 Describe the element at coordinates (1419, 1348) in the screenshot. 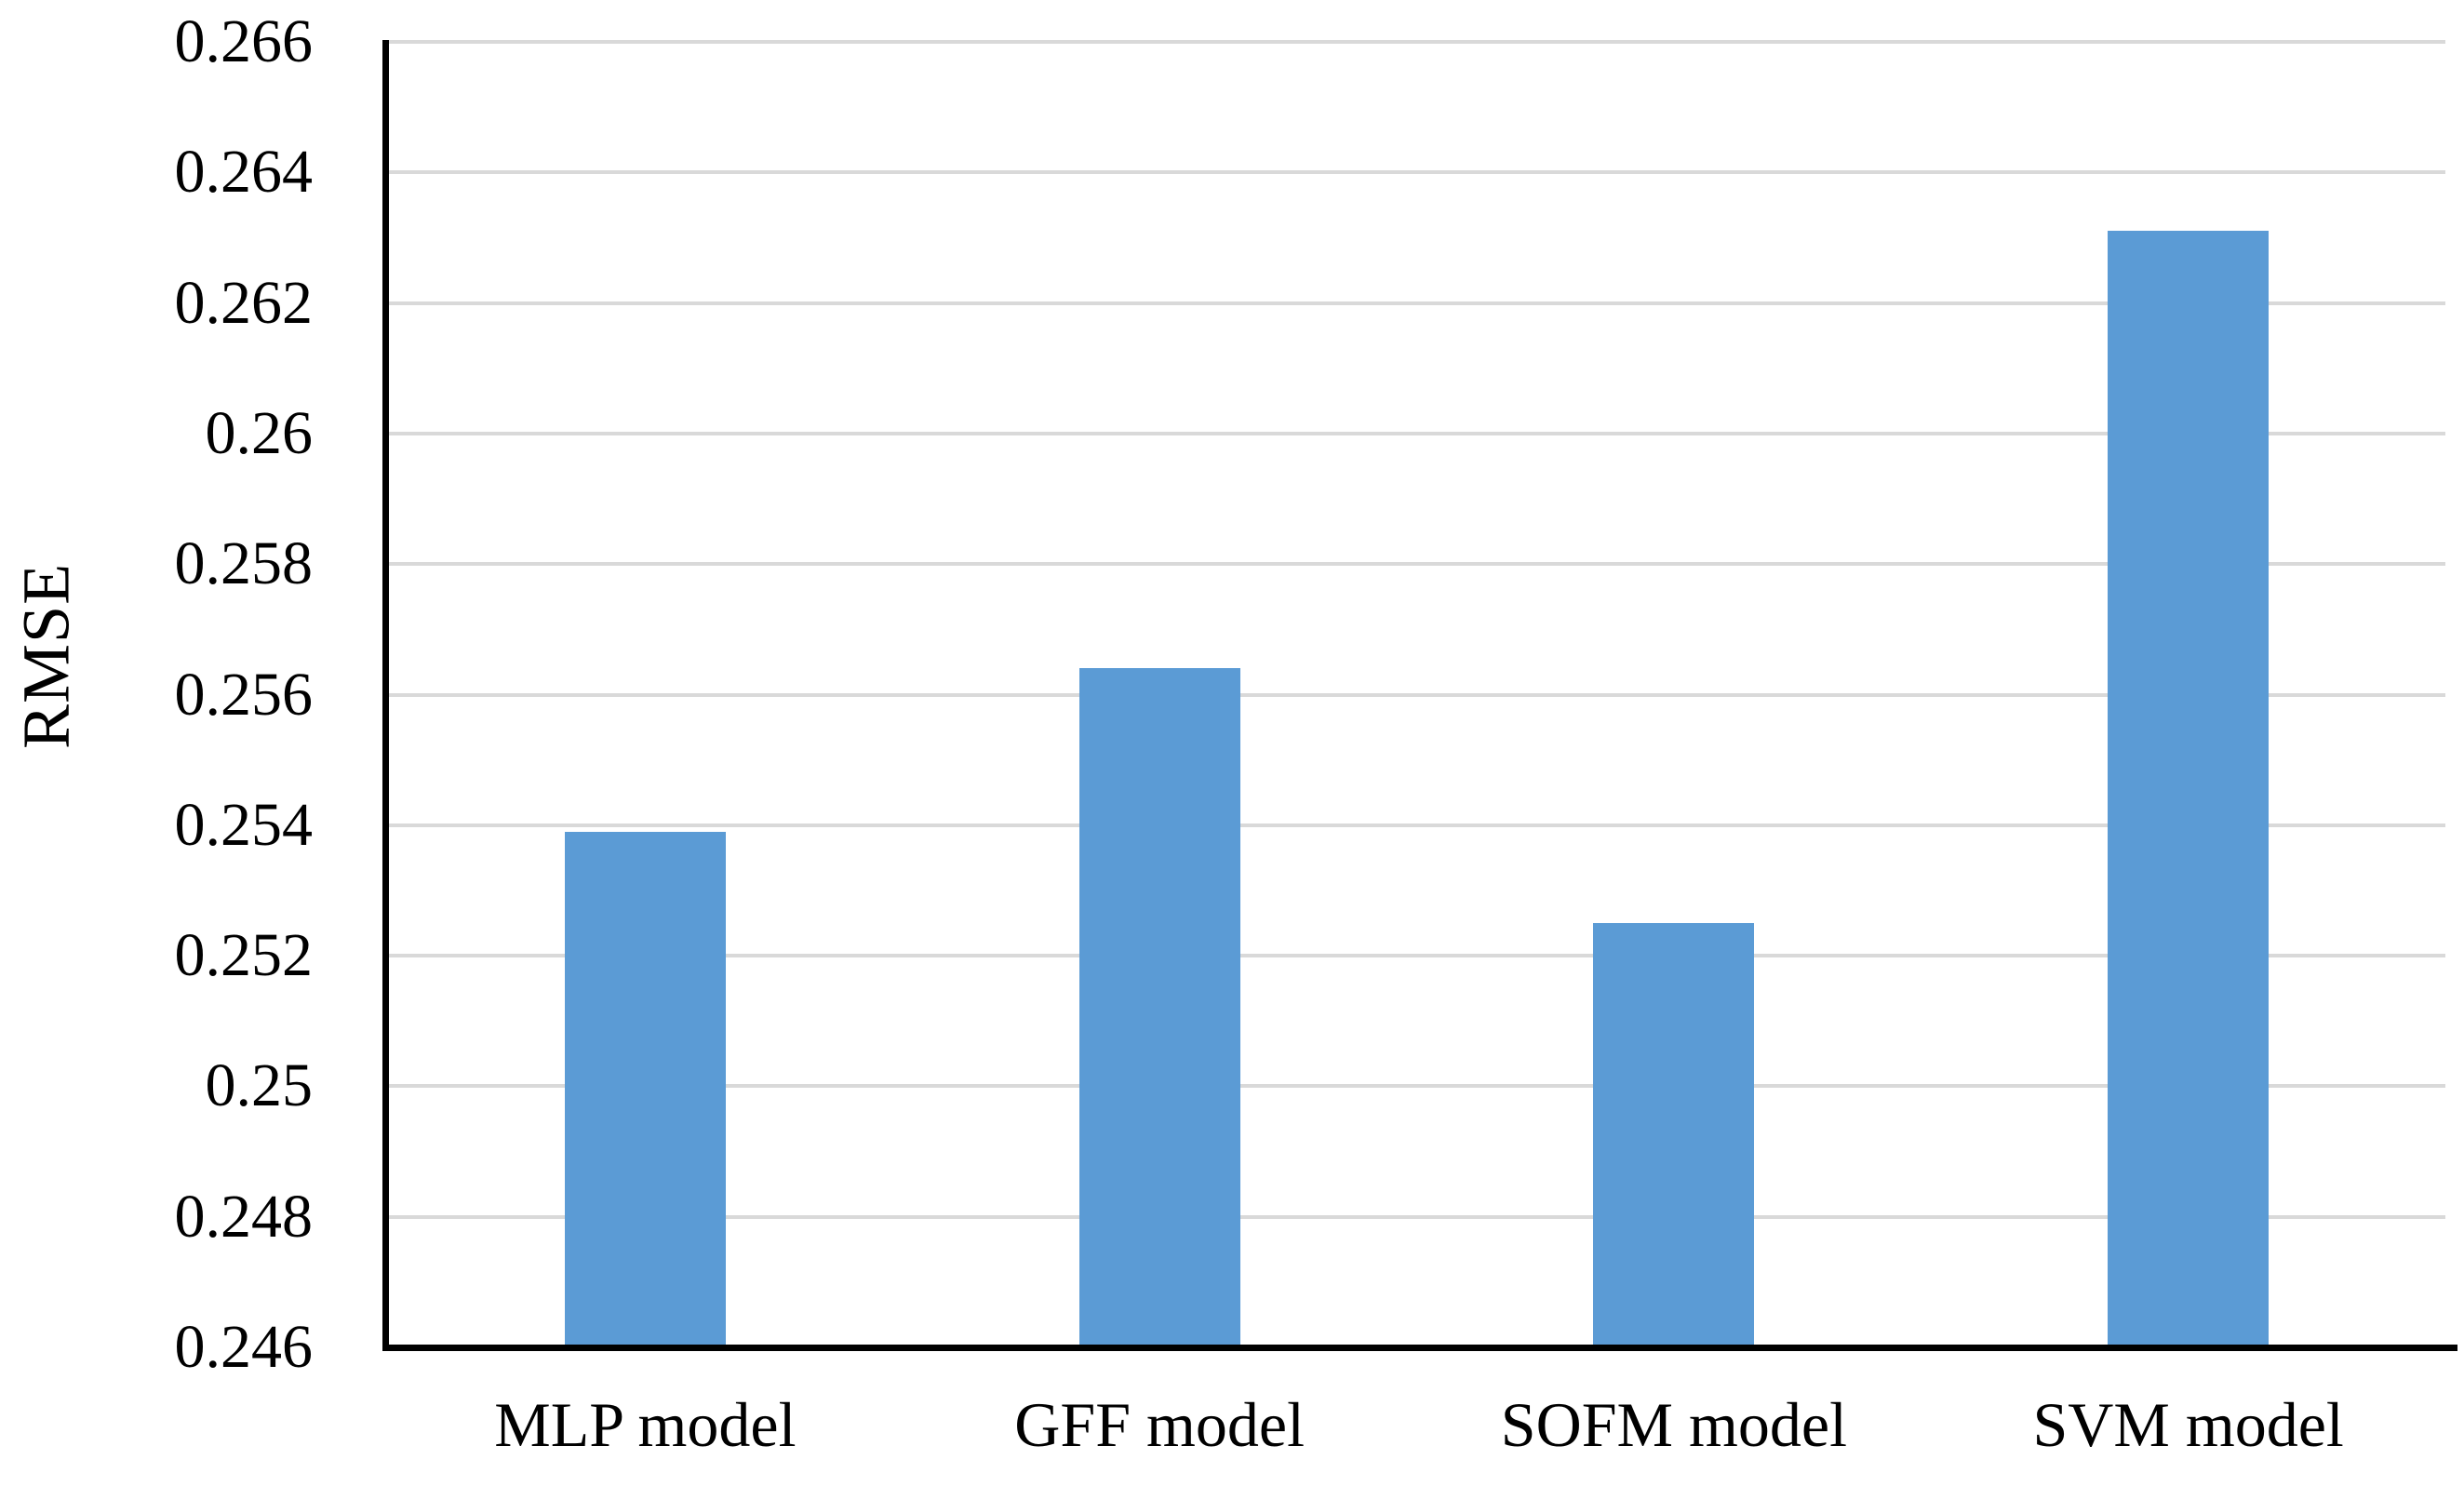

I see `x-axis-line` at that location.